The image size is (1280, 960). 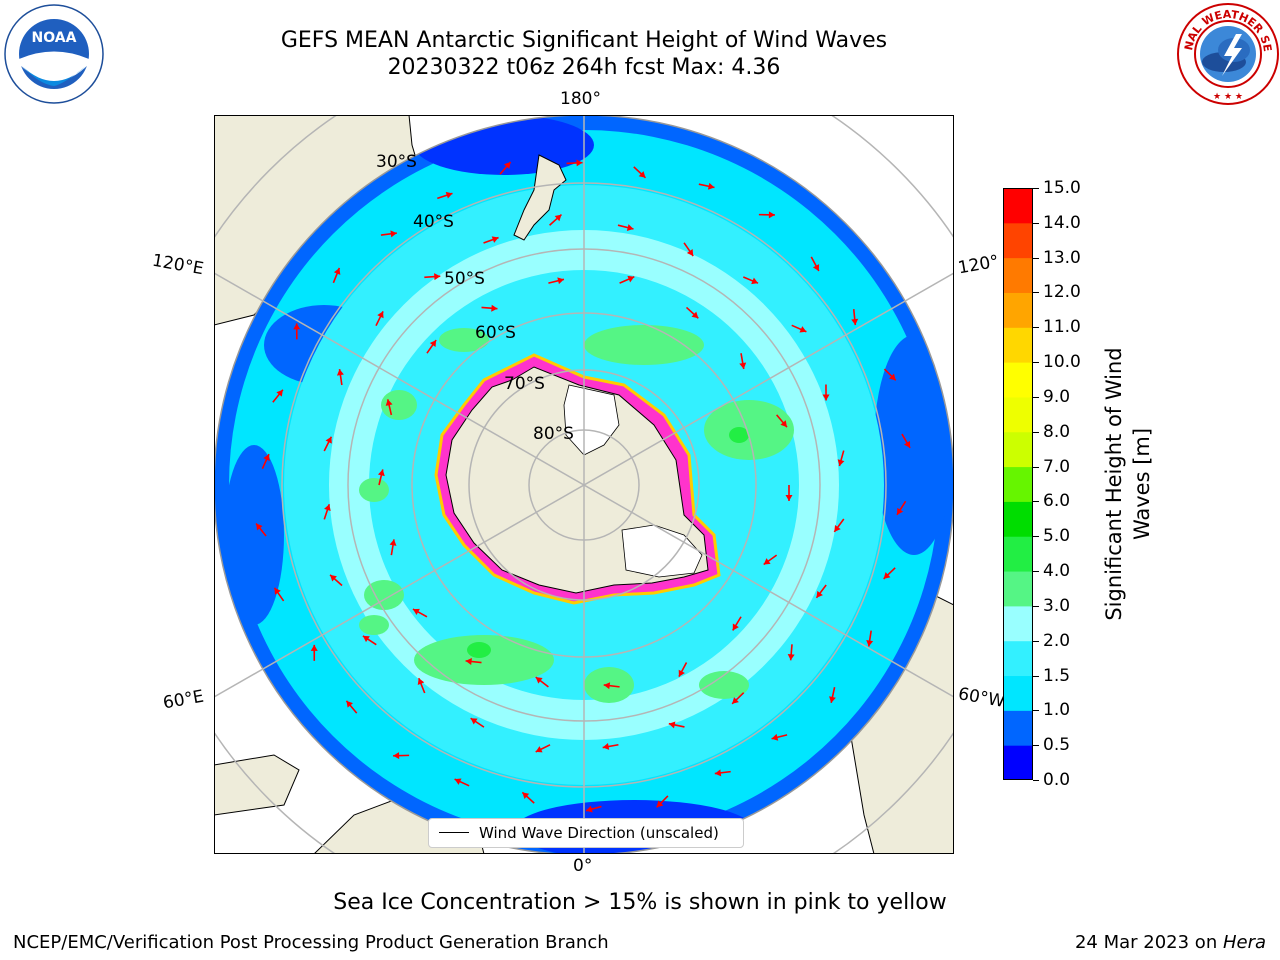 I want to click on lon-label-120e: 120°E, so click(x=178, y=265).